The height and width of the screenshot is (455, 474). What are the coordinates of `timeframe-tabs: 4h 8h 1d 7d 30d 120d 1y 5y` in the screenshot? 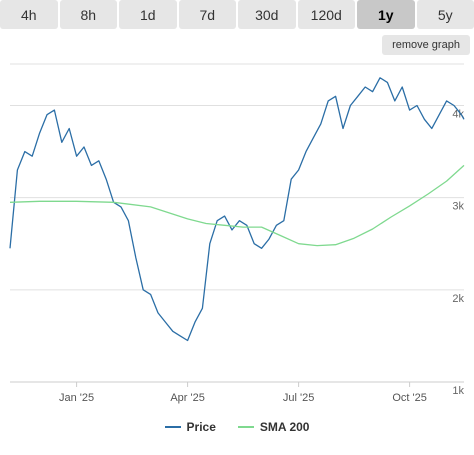 It's located at (237, 14).